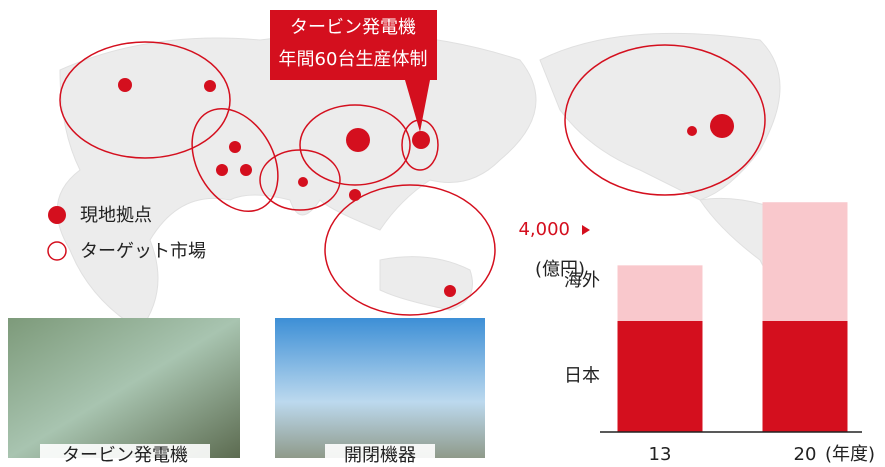  Describe the element at coordinates (116, 215) in the screenshot. I see `legend-site: 現地拠点` at that location.